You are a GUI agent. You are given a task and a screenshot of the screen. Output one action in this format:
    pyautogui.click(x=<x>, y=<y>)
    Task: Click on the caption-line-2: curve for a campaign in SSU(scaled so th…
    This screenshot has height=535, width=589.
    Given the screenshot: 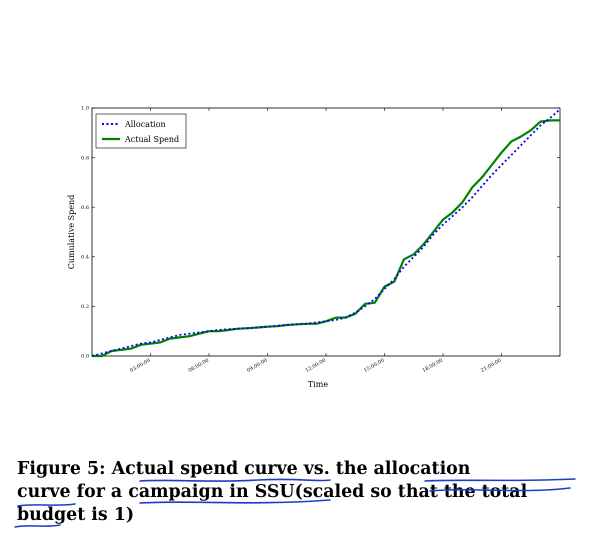 What is the action you would take?
    pyautogui.click(x=272, y=492)
    